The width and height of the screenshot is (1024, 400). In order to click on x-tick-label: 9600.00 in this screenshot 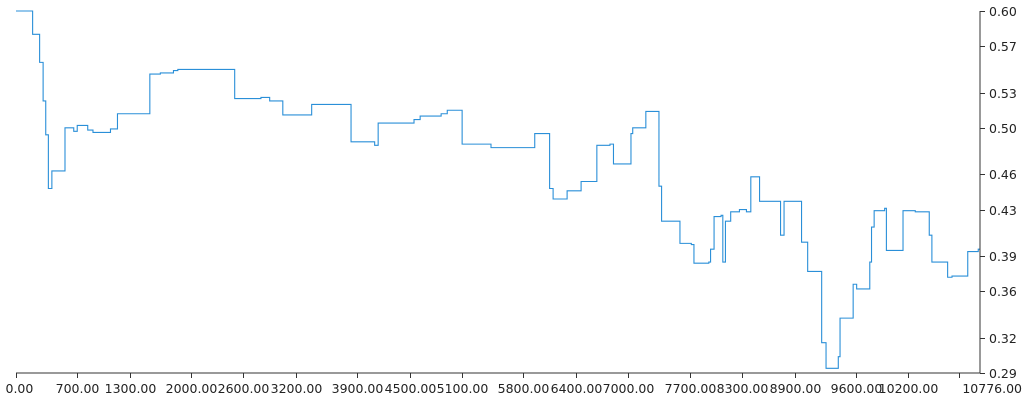, I will do `click(857, 388)`.